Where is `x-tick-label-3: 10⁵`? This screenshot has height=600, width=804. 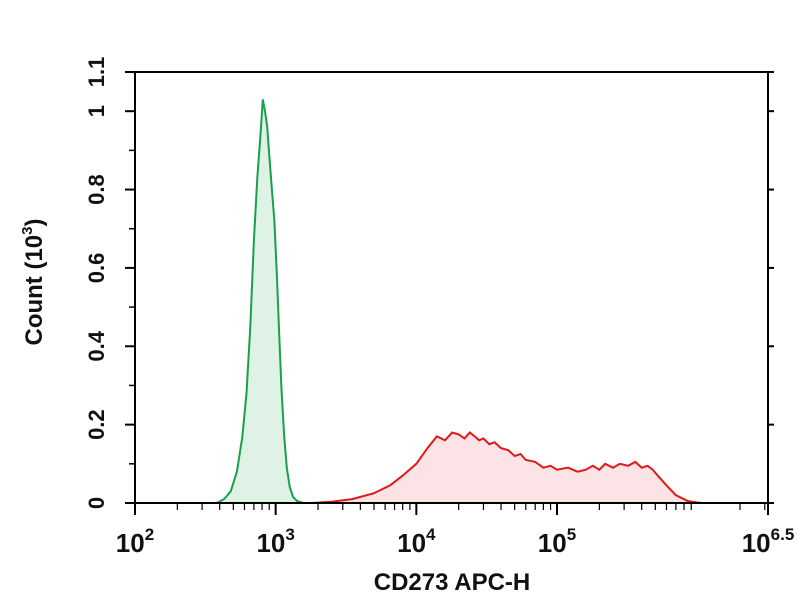 x-tick-label-3: 10⁵ is located at coordinates (557, 541).